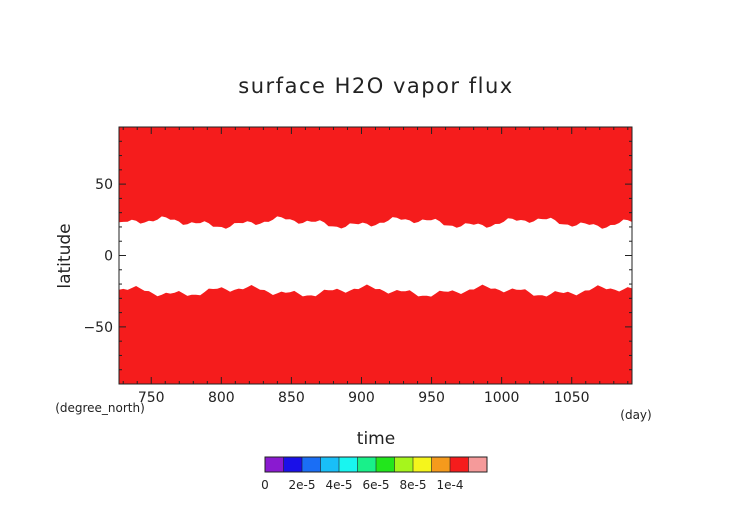 This screenshot has width=752, height=532. What do you see at coordinates (572, 398) in the screenshot?
I see `x-tick-label: 1050` at bounding box center [572, 398].